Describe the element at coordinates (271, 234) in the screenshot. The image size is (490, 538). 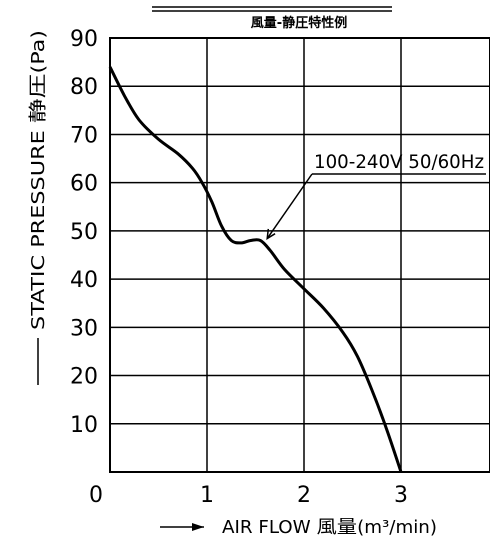
I see `annotation-arrowhead` at that location.